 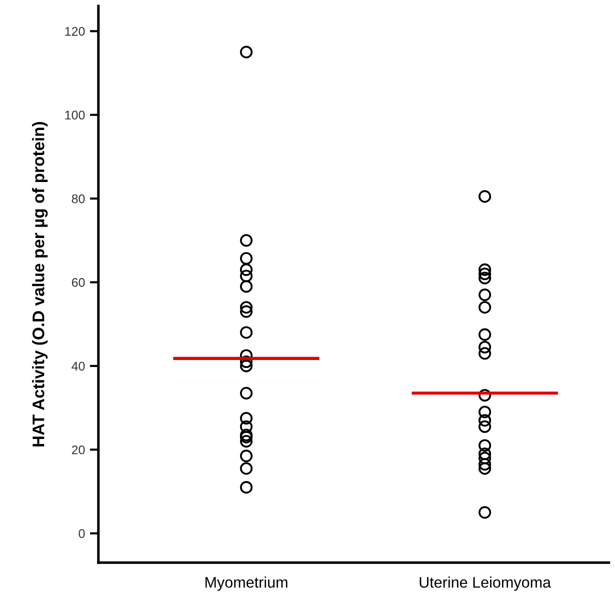 I want to click on y-tick-label: 0, so click(x=81, y=533).